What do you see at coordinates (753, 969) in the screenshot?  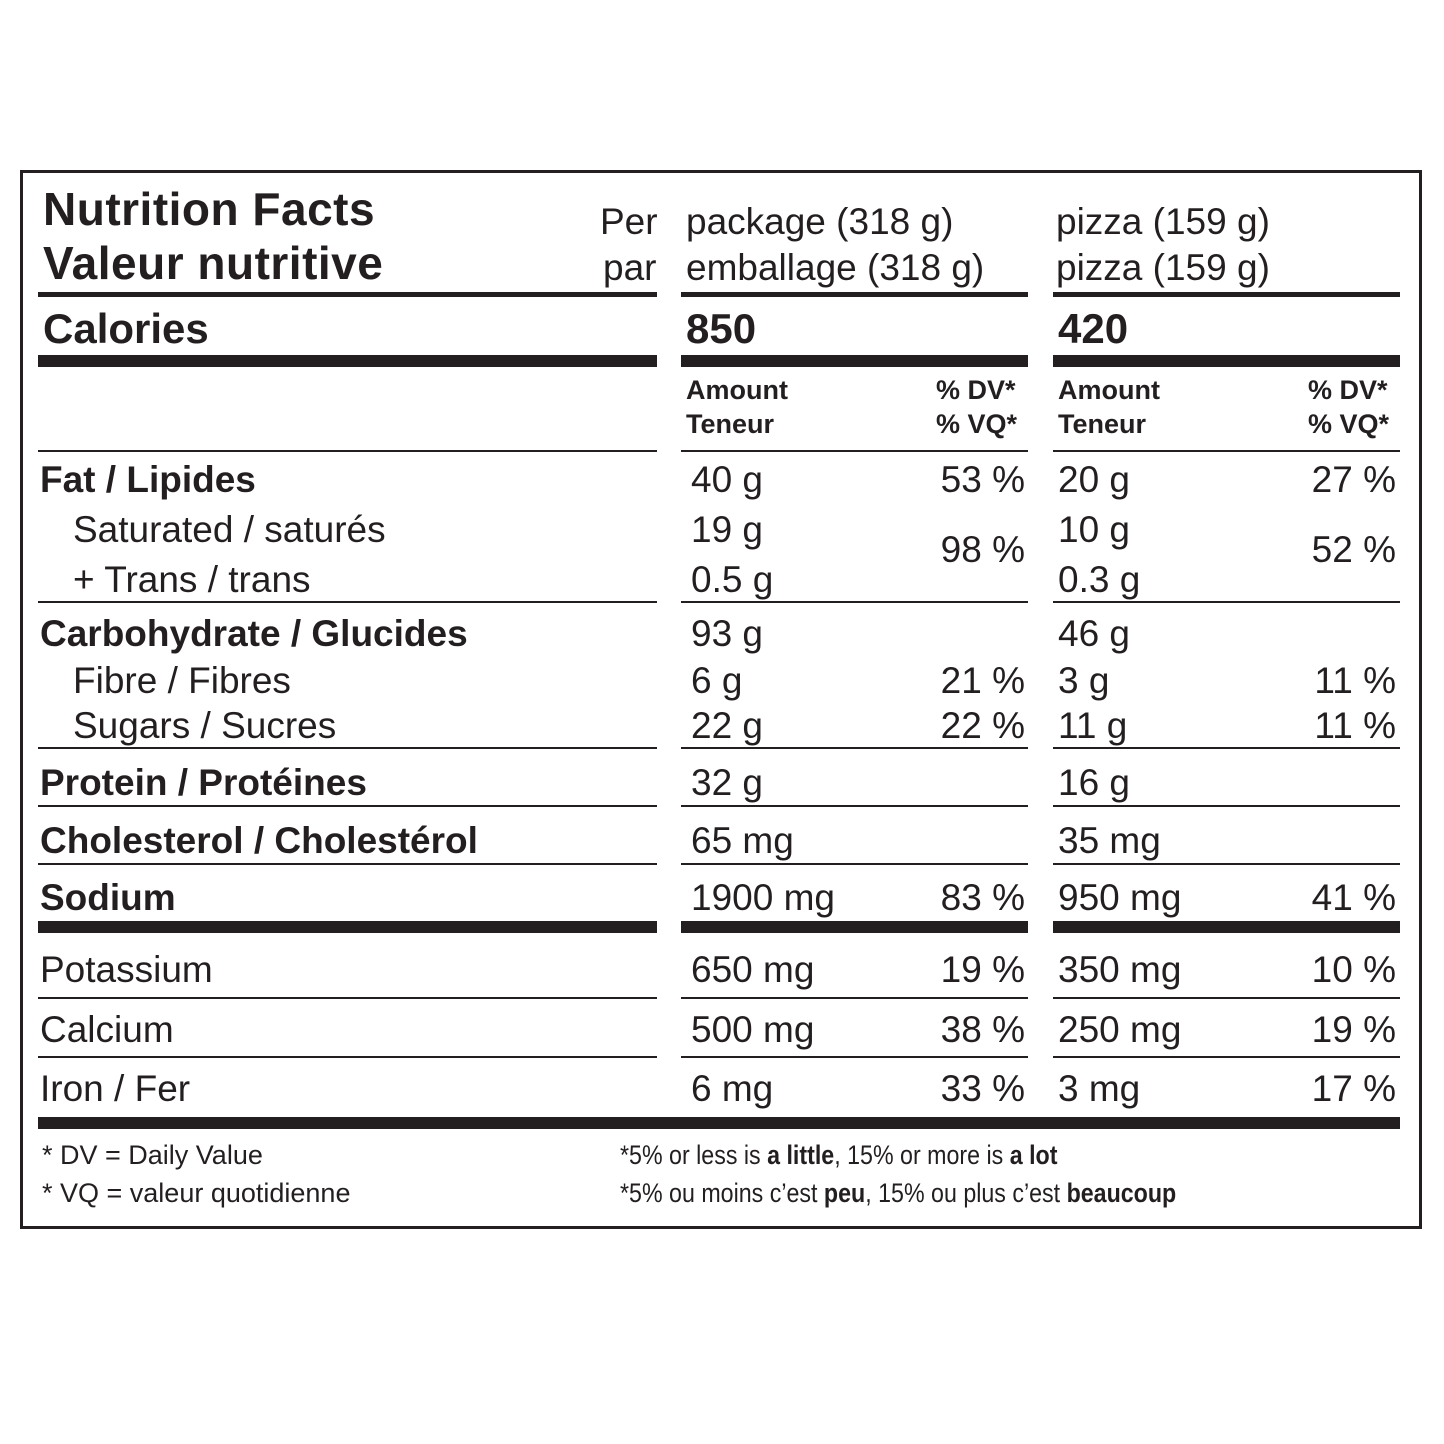 I see `potassium-col1-amount: 650 mg` at bounding box center [753, 969].